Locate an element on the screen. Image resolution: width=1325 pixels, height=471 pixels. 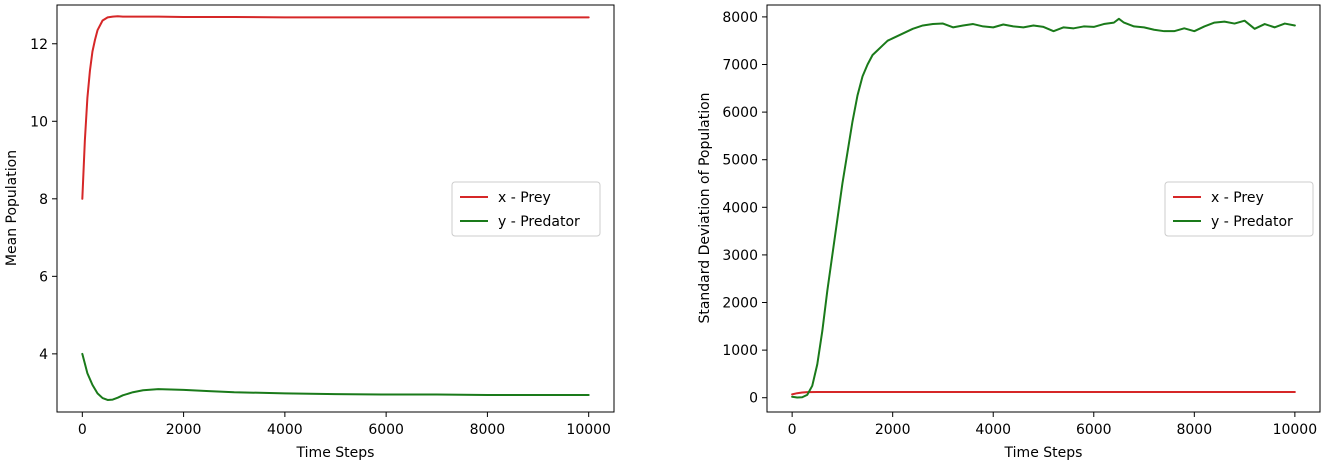
y-axis-label: Standard Deviation of Population is located at coordinates (705, 207).